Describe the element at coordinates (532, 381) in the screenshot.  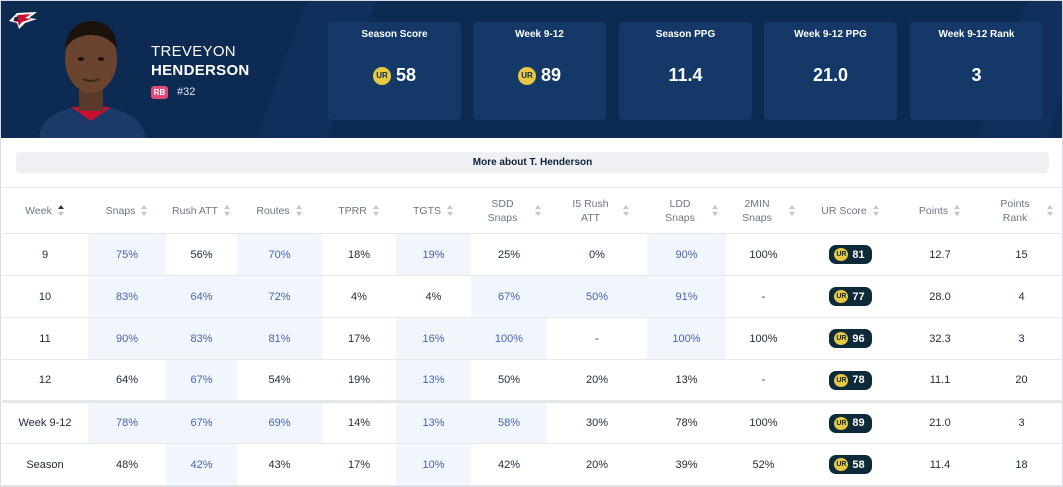
I see `table-row: 12 64% 67% 54% 19% 13% 50% 20% 13% - UR 78 11.1 20` at that location.